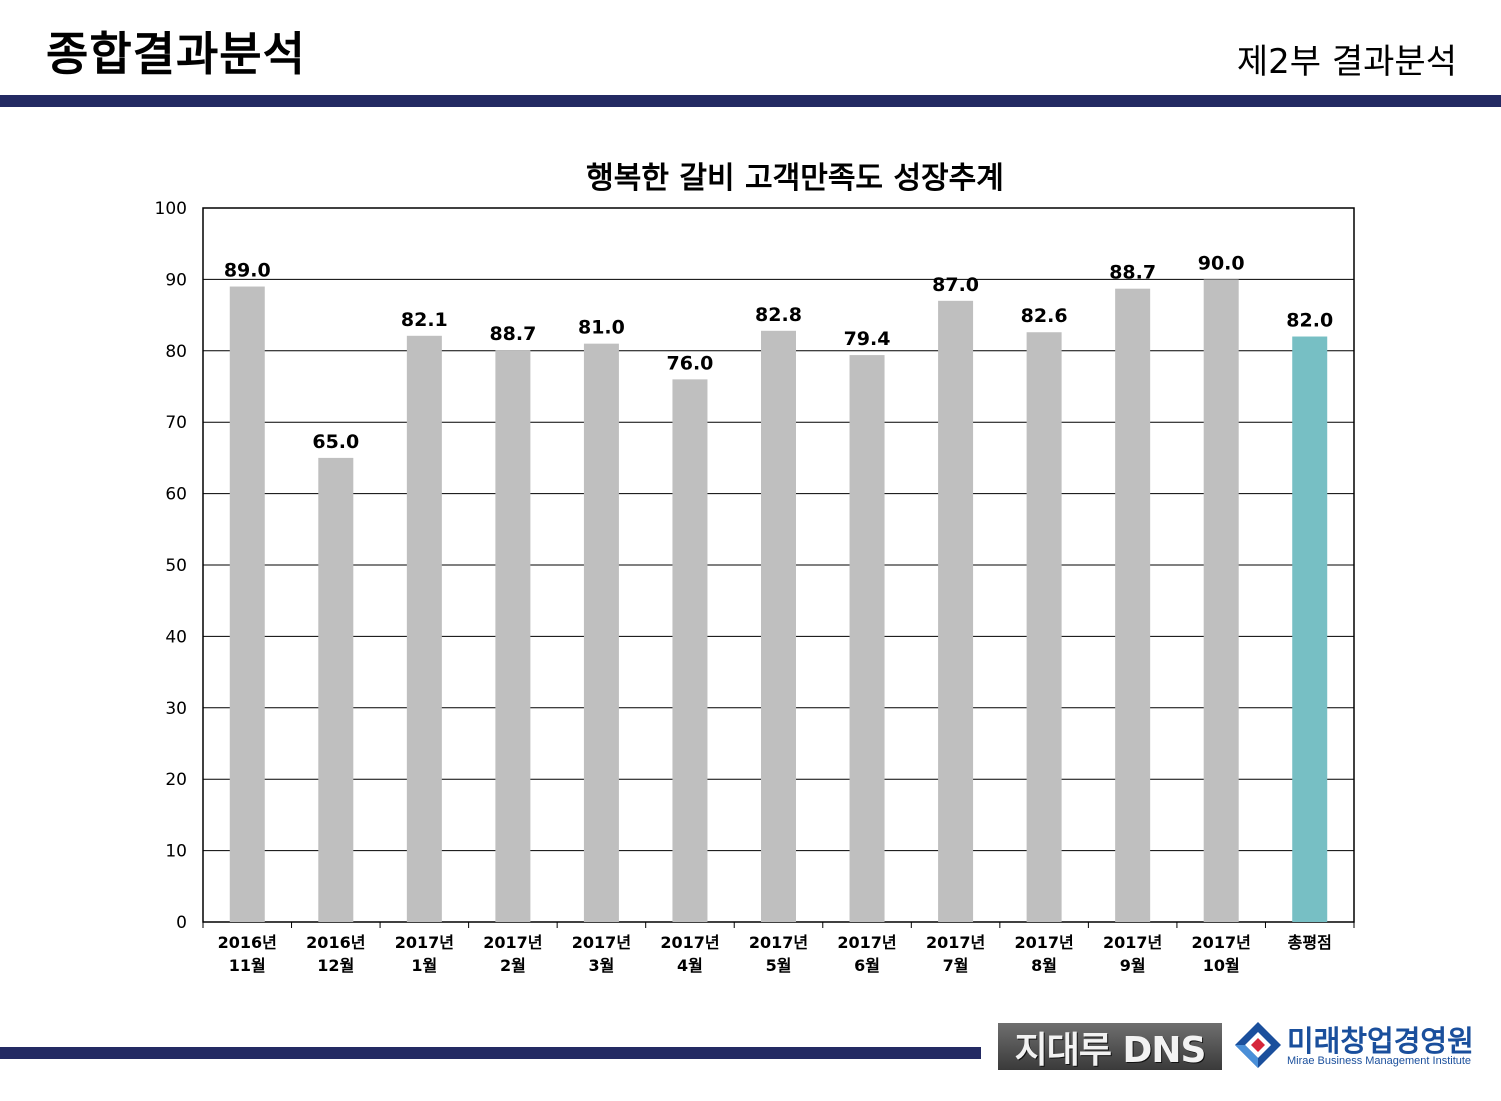 The height and width of the screenshot is (1101, 1501). What do you see at coordinates (867, 339) in the screenshot?
I see `data-label: 79.4` at bounding box center [867, 339].